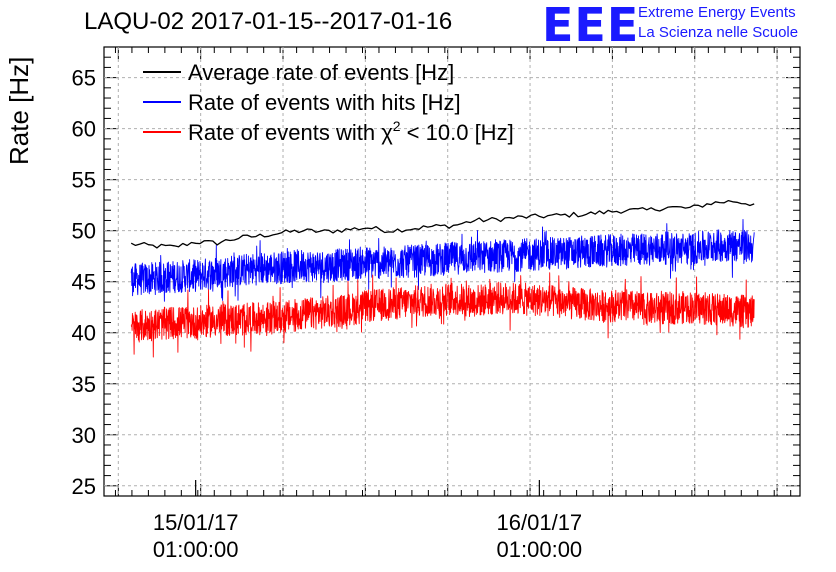 The height and width of the screenshot is (572, 836). I want to click on eee-logo: EEE, so click(591, 26).